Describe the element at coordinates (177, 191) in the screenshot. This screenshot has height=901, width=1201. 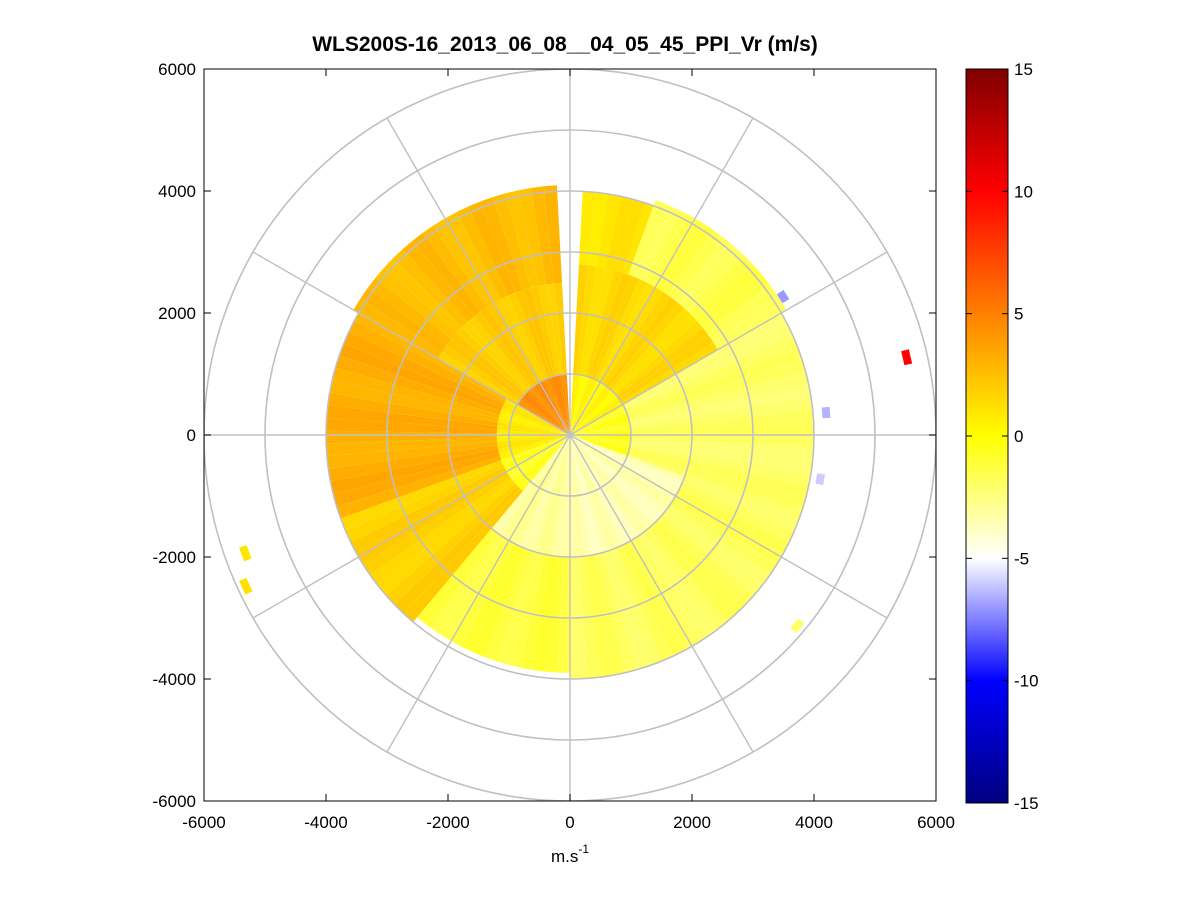
I see `y-tick-label: 4000` at that location.